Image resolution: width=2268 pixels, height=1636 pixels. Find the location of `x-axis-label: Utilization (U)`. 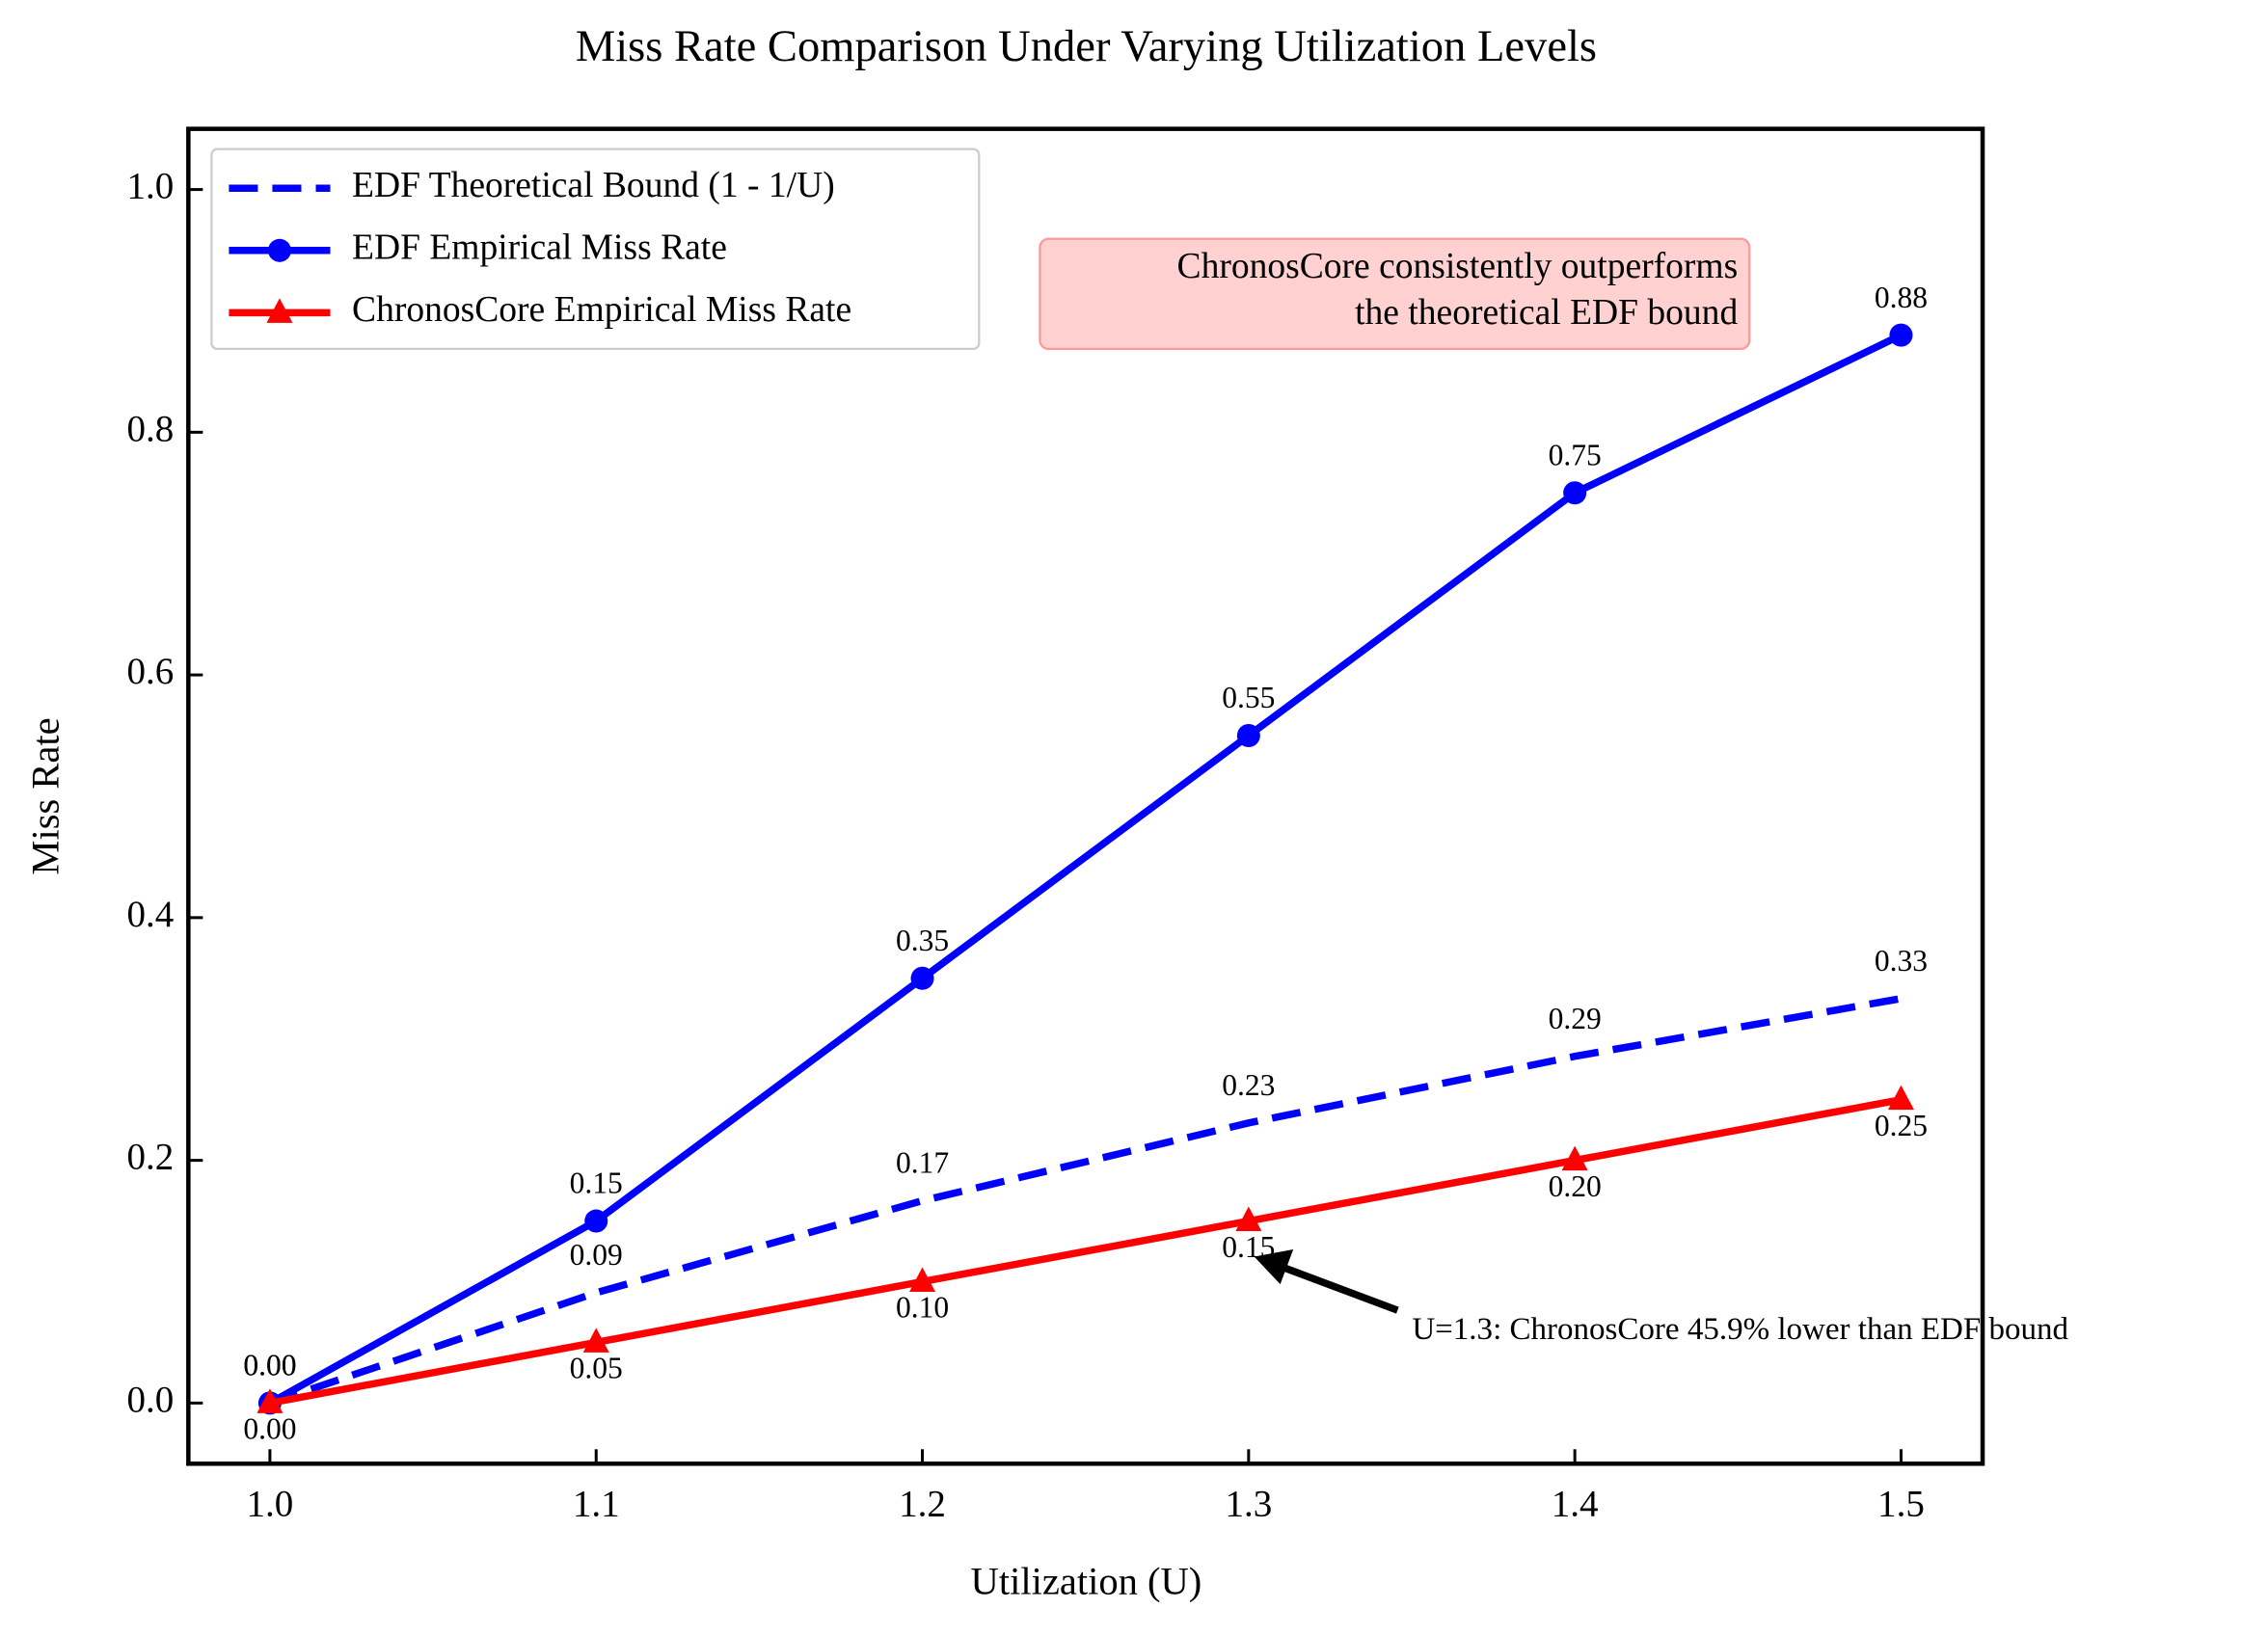

x-axis-label: Utilization (U) is located at coordinates (1086, 1581).